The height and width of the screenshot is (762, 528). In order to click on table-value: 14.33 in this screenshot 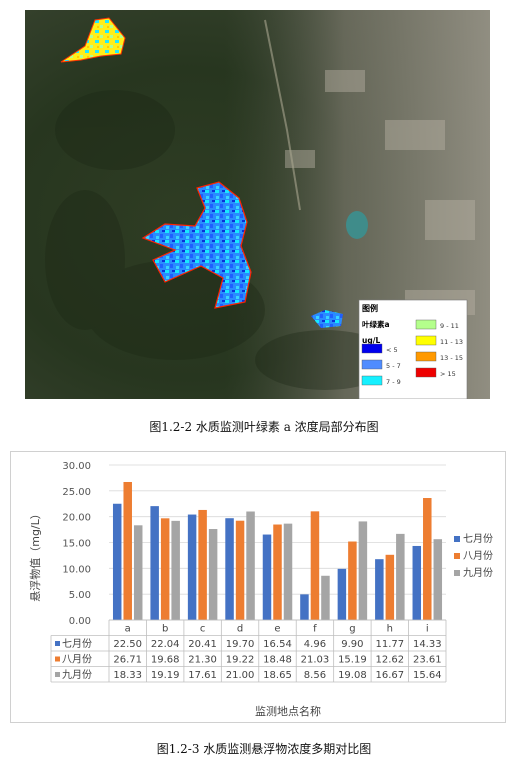, I will do `click(427, 644)`.